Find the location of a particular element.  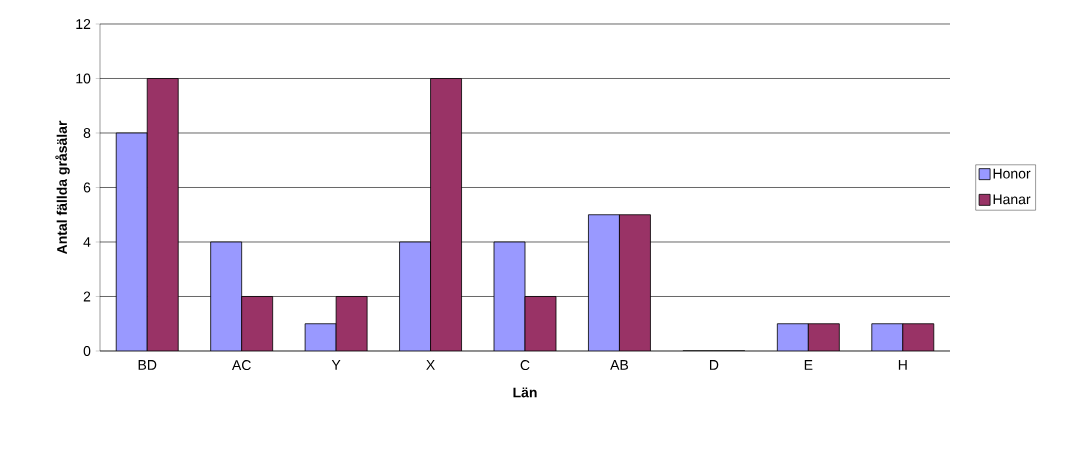

legend-label: Honor is located at coordinates (1012, 173).